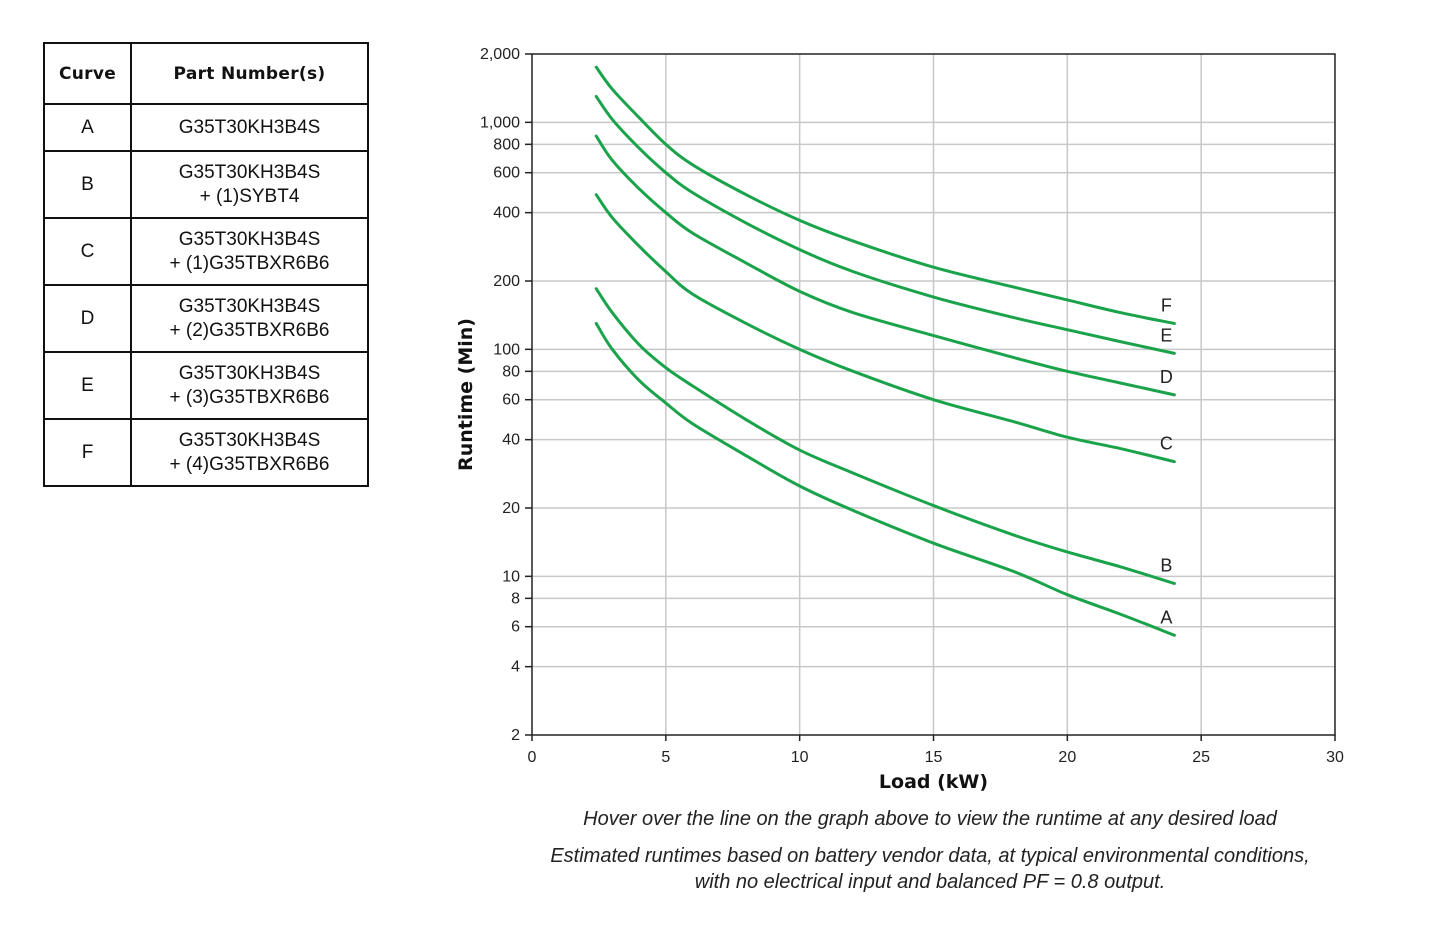 The height and width of the screenshot is (935, 1445). What do you see at coordinates (249, 452) in the screenshot?
I see `part-number-cell: G35T30KH3B4S + (4)G35TBXR6B6` at bounding box center [249, 452].